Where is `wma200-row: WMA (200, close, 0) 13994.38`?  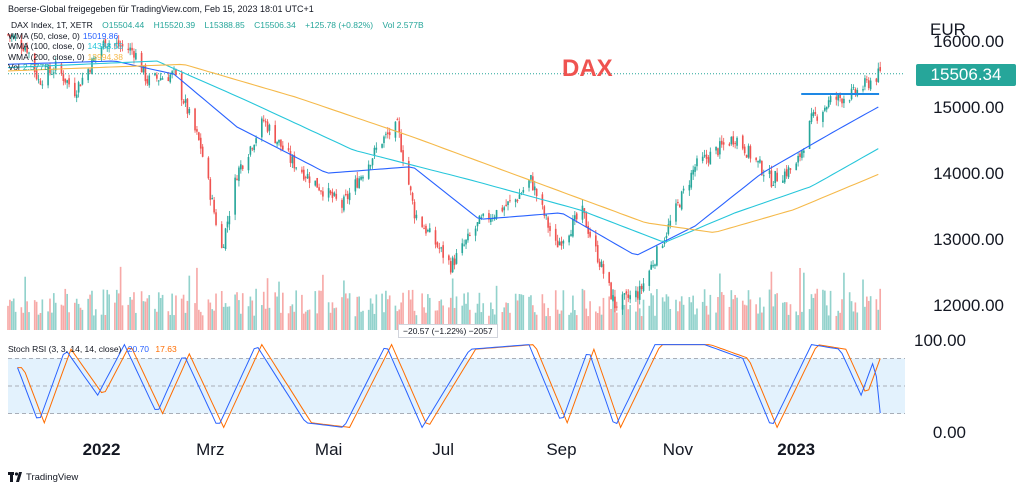
wma200-row: WMA (200, close, 0) 13994.38 is located at coordinates (218, 57).